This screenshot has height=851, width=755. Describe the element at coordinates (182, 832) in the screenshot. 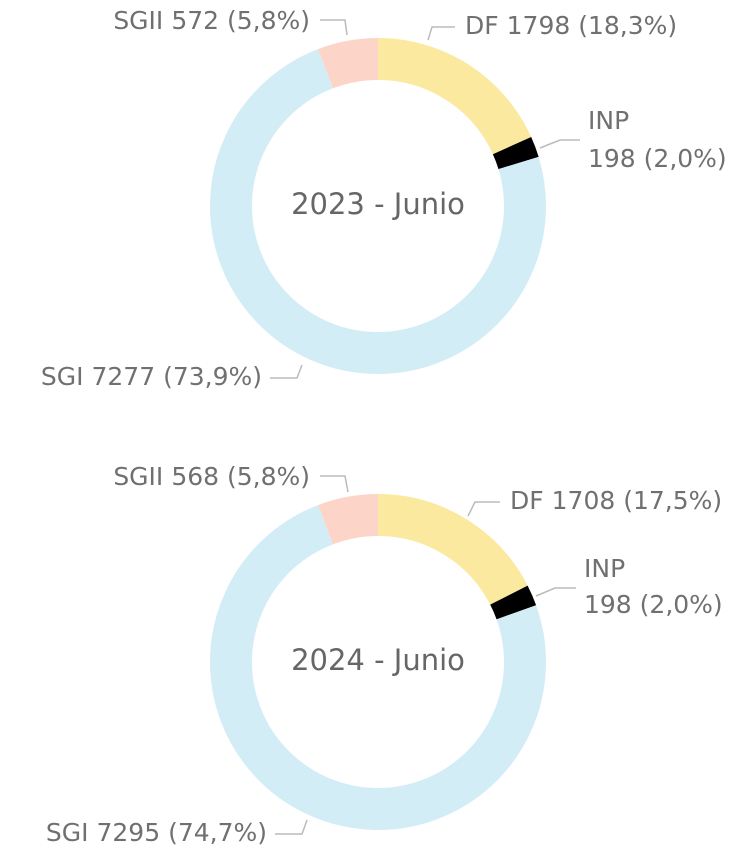

I see `slice-value-label: 7295 (74,7%)` at that location.